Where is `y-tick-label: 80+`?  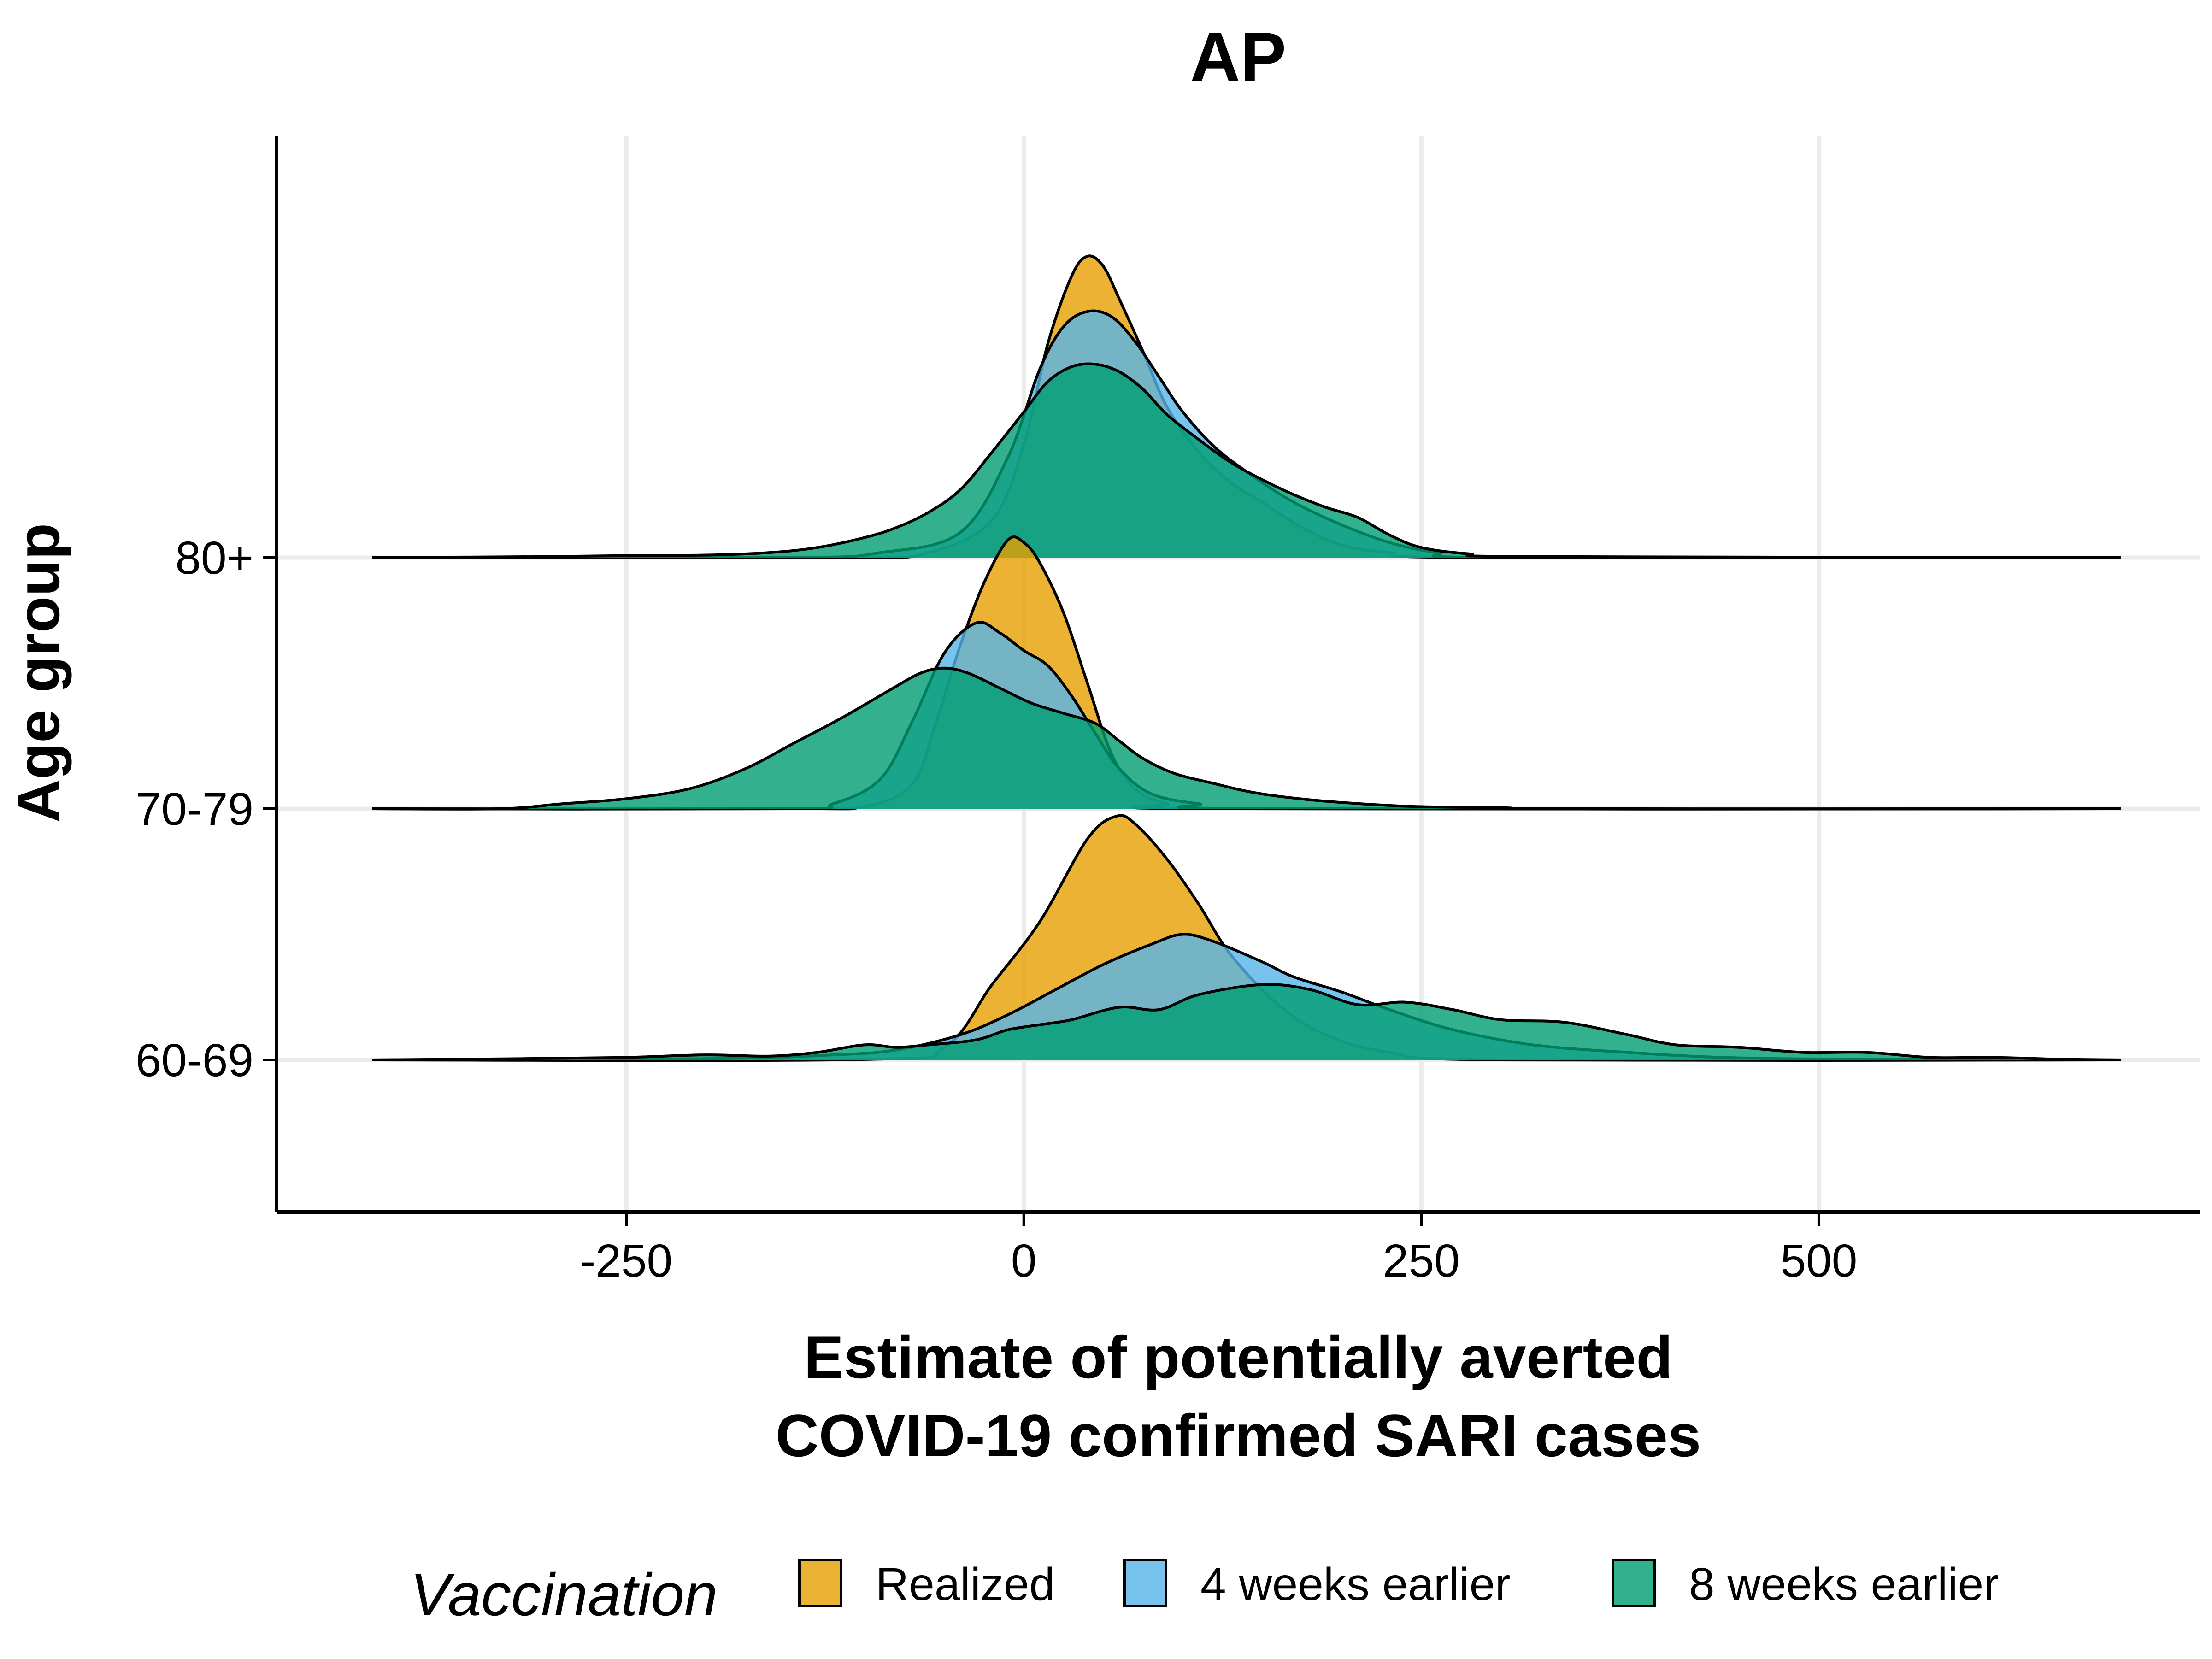 y-tick-label: 80+ is located at coordinates (214, 558).